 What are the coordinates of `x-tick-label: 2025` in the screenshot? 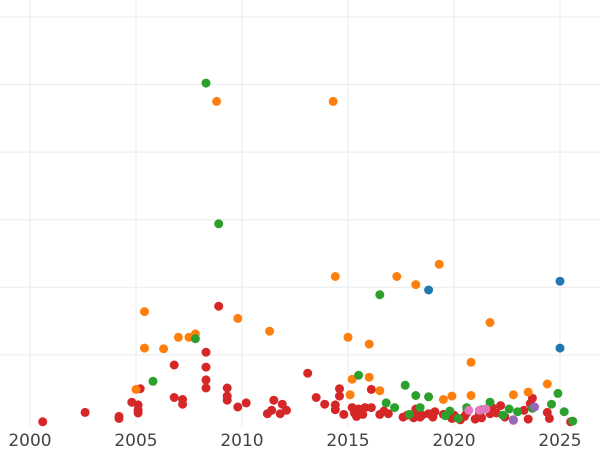 It's located at (559, 440).